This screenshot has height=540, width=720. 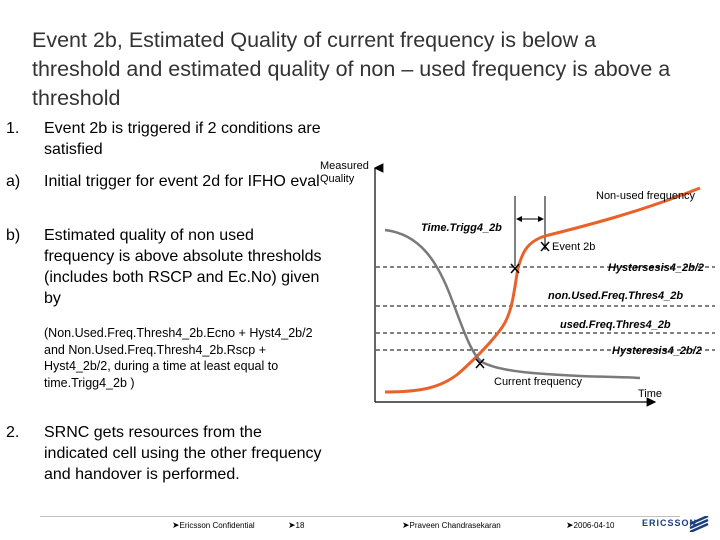 I want to click on event-2b-label: Event 2b, so click(x=574, y=247).